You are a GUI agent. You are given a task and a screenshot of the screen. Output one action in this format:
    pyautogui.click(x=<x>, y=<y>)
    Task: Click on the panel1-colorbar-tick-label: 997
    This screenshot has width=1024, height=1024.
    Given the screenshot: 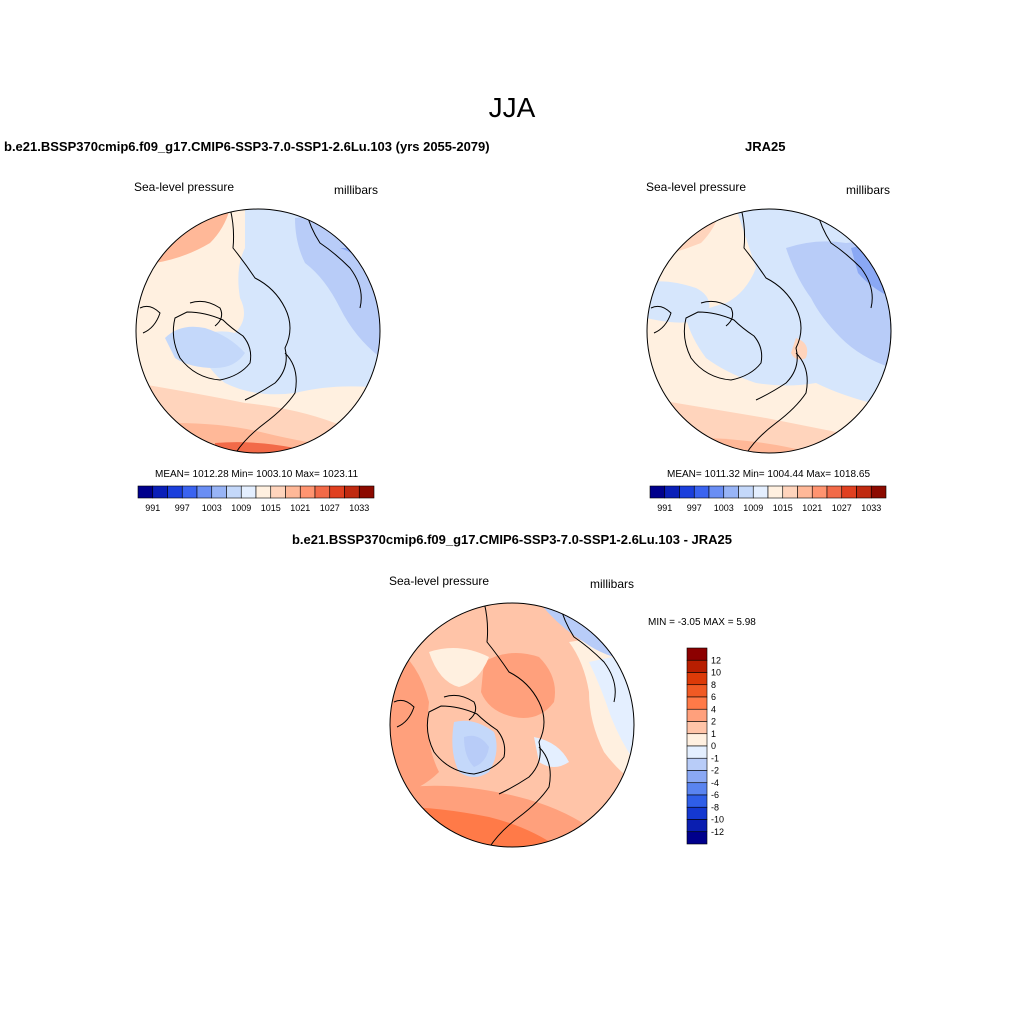 What is the action you would take?
    pyautogui.click(x=182, y=508)
    